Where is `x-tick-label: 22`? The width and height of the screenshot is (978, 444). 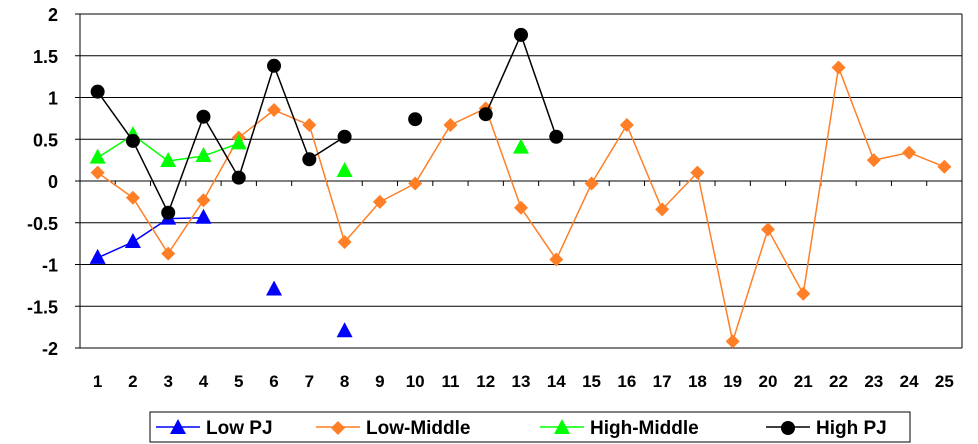 x-tick-label: 22 is located at coordinates (838, 381).